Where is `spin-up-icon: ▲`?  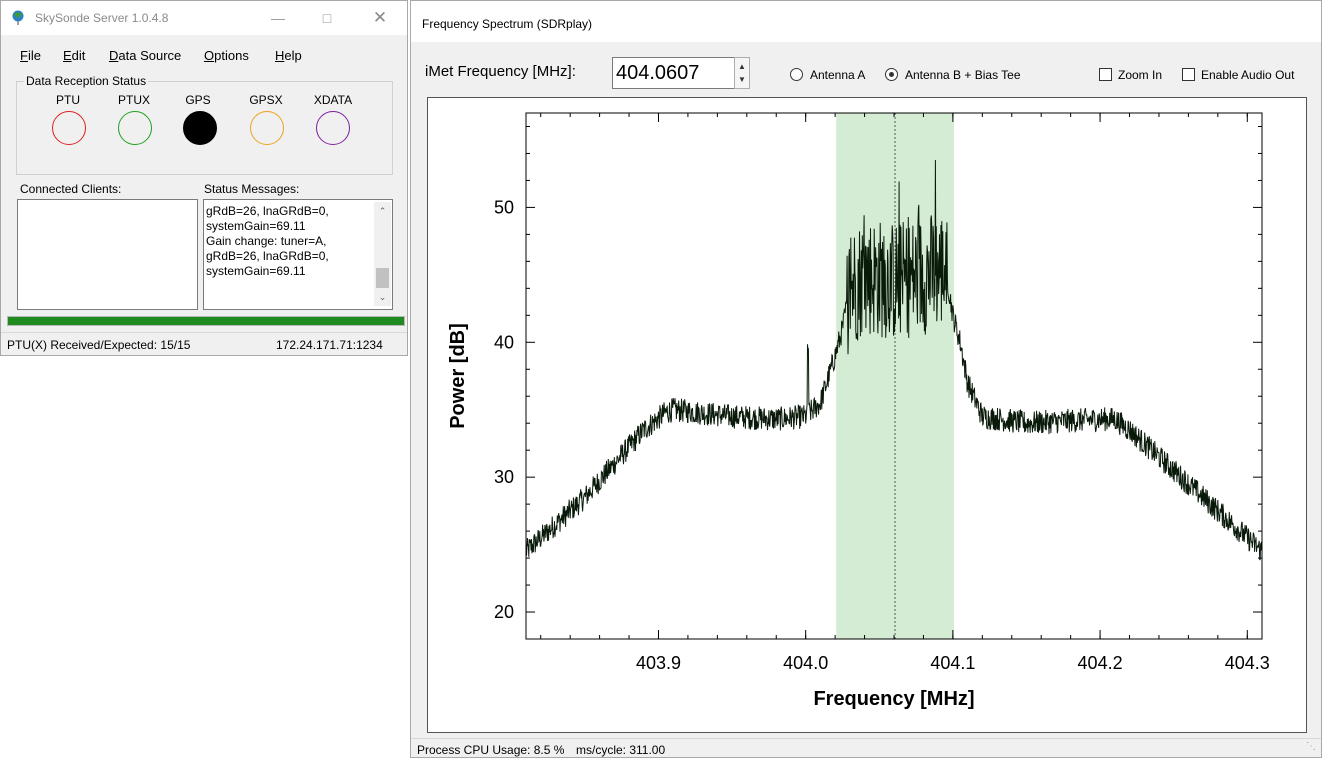
spin-up-icon: ▲ is located at coordinates (742, 66).